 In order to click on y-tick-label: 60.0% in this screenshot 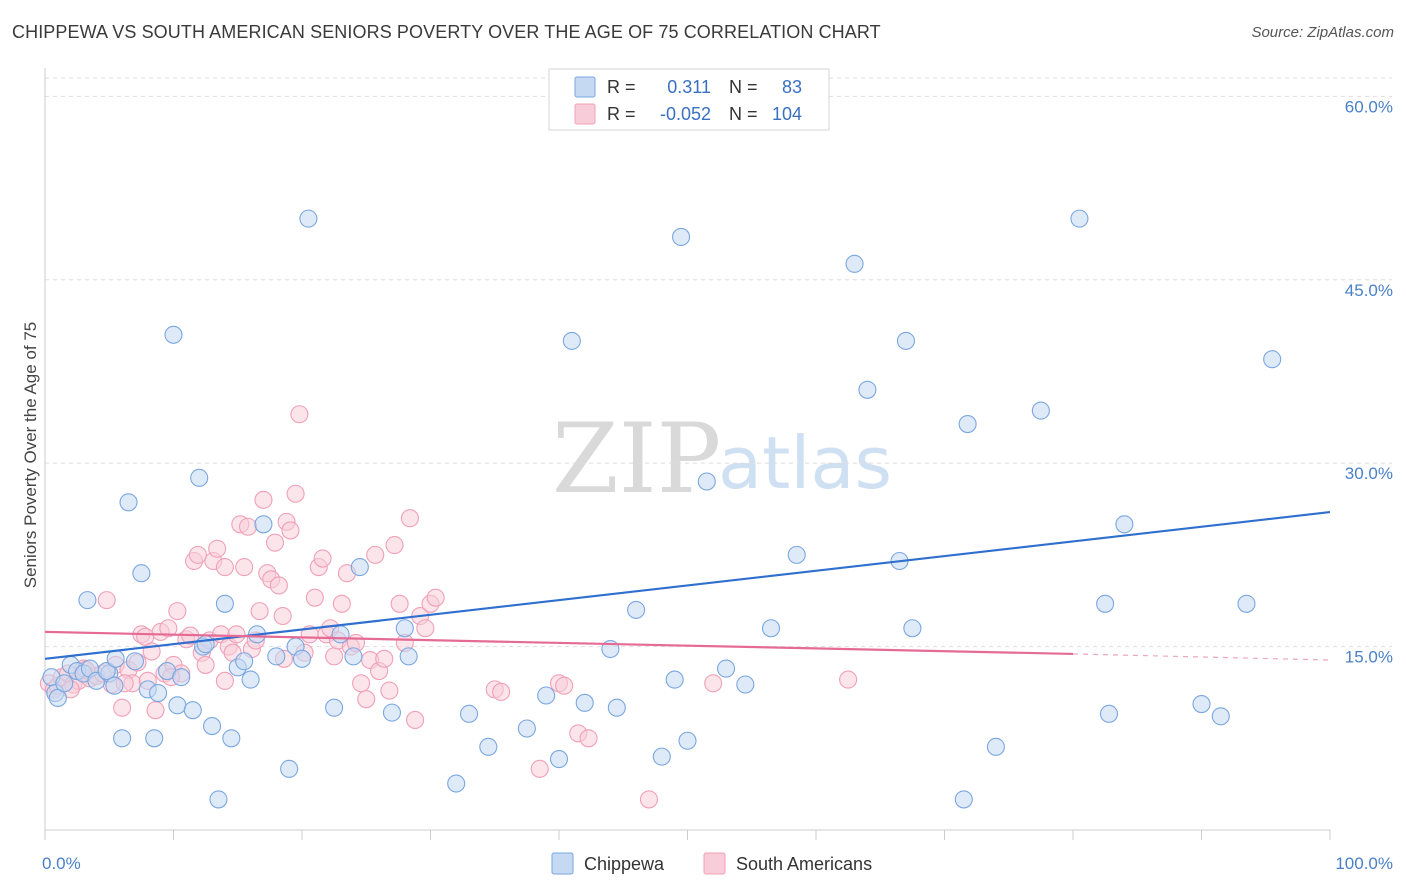, I will do `click(1369, 106)`.